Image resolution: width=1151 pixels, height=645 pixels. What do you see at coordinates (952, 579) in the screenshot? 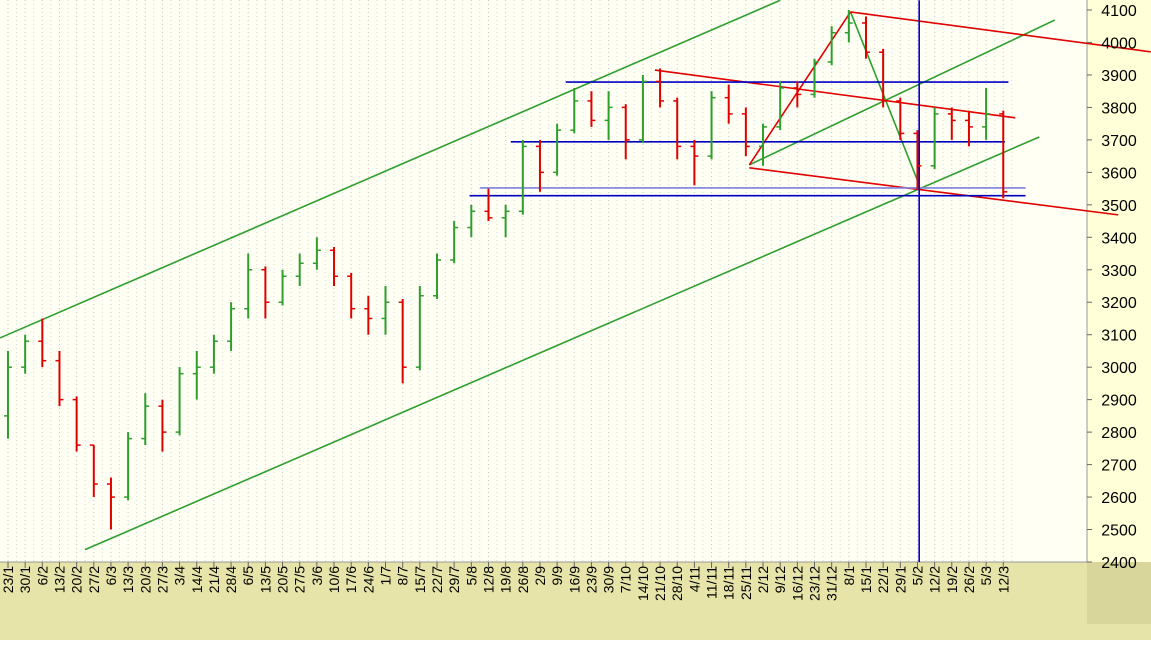
I see `x-tick-label: 19/2` at bounding box center [952, 579].